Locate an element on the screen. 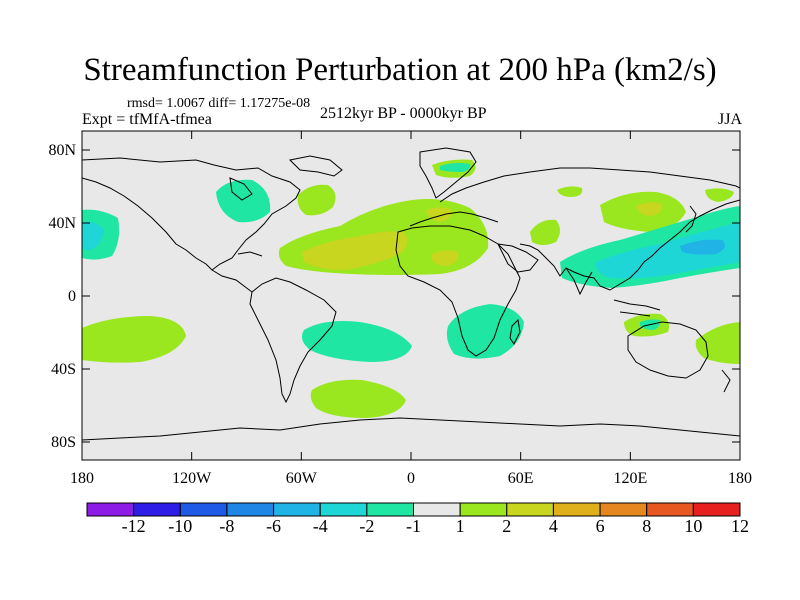 The height and width of the screenshot is (600, 800). anomaly-south-america is located at coordinates (357, 341).